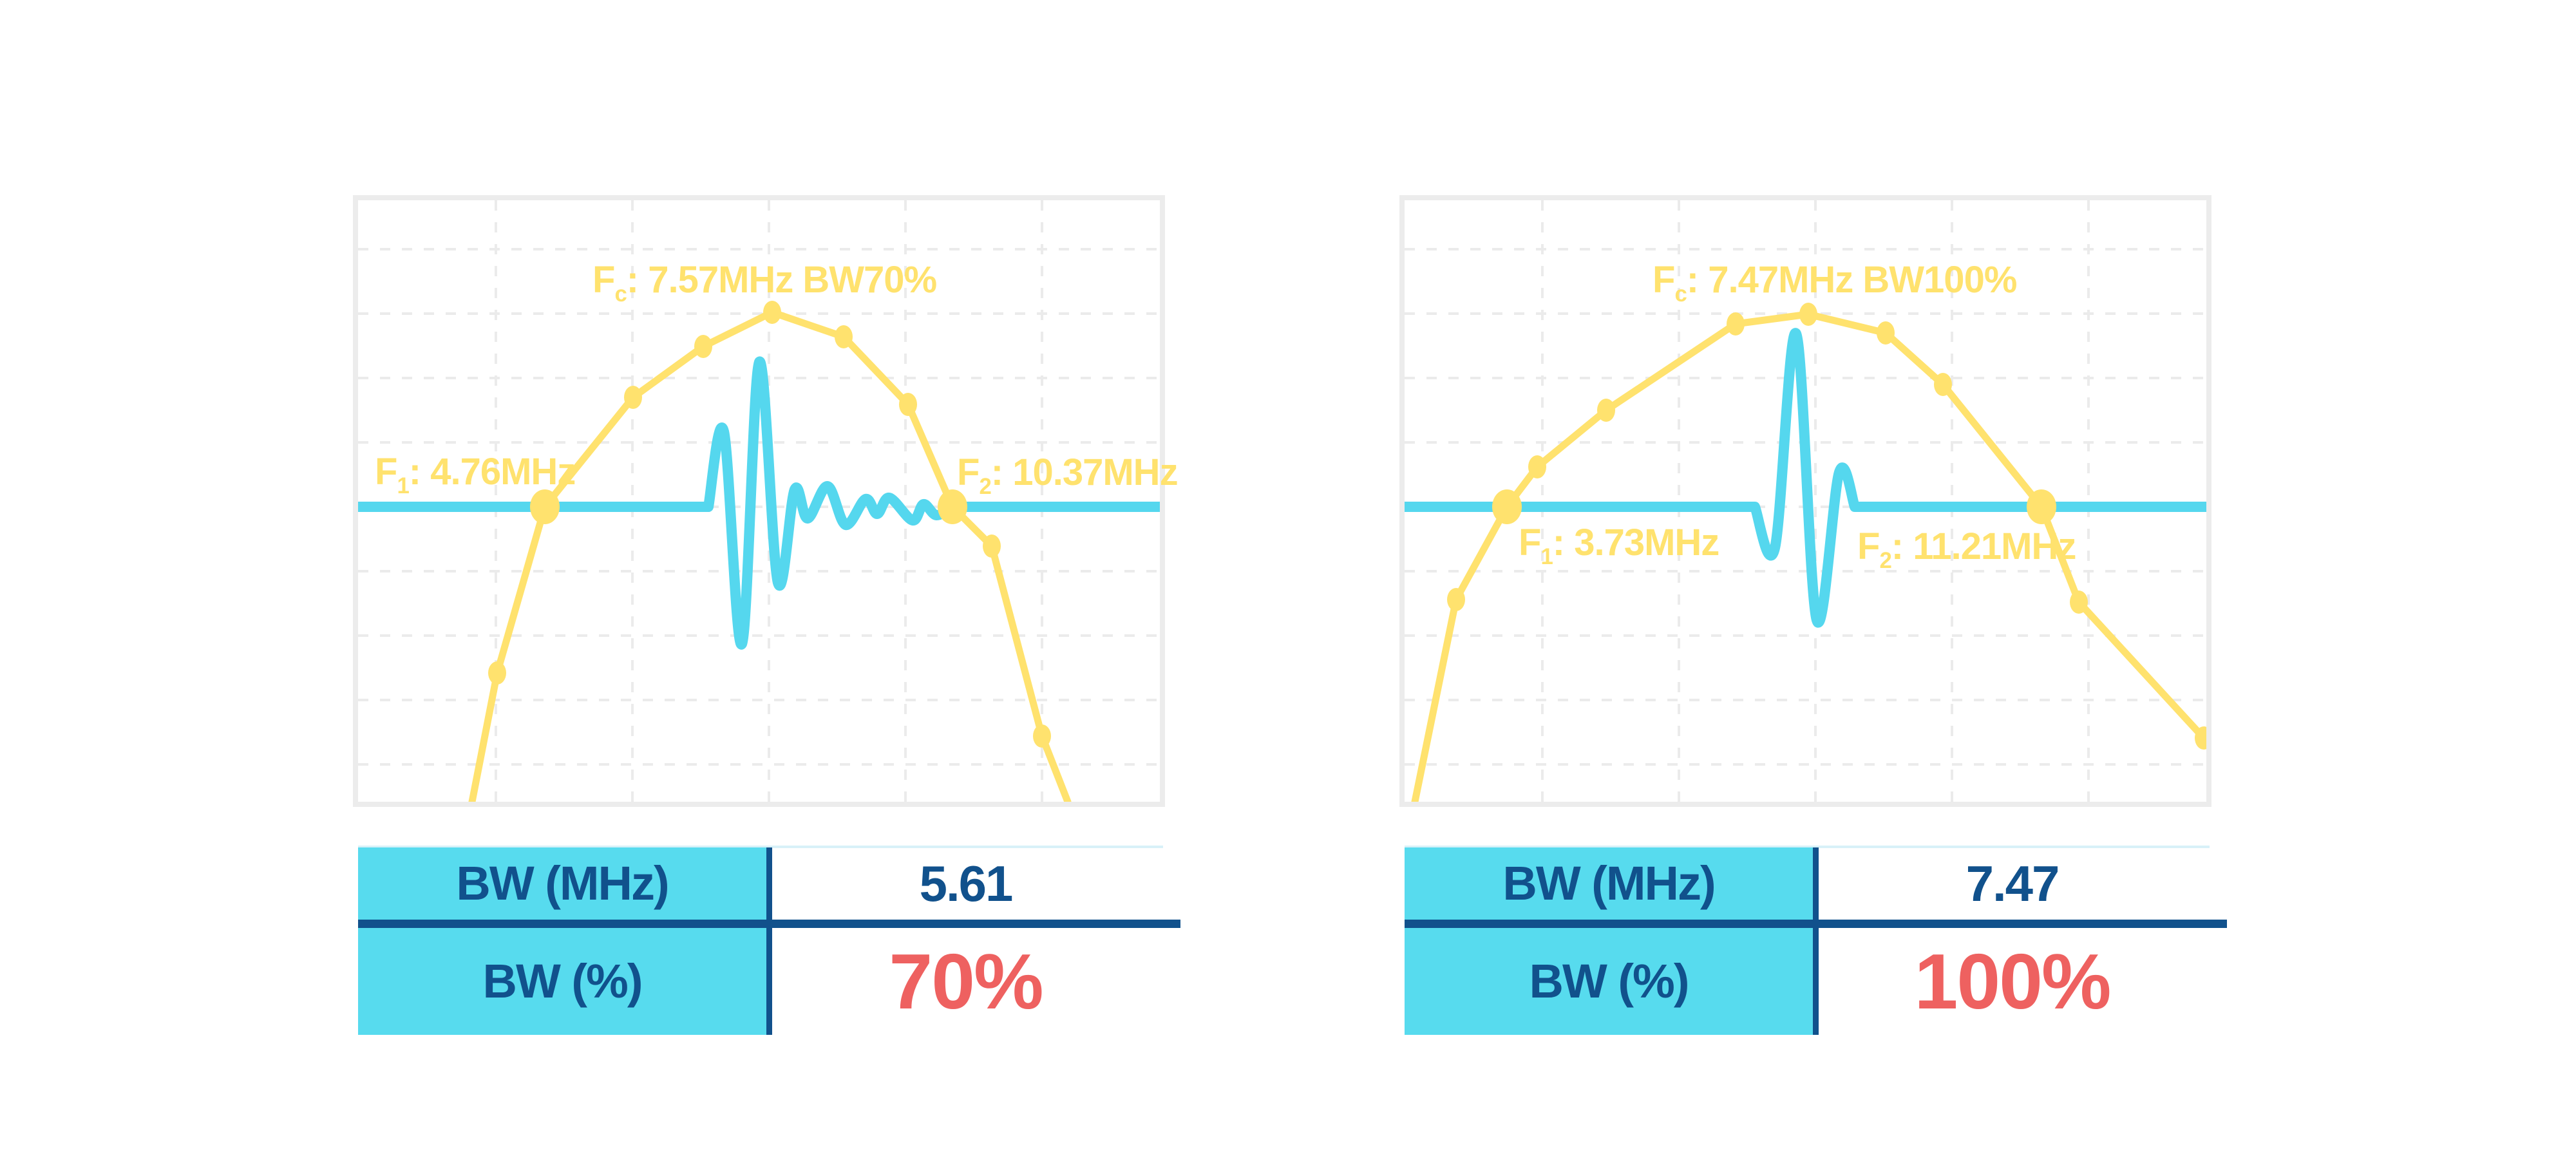 This screenshot has height=1154, width=2576. Describe the element at coordinates (1984, 546) in the screenshot. I see `f2-text: : 11.21MHz` at that location.